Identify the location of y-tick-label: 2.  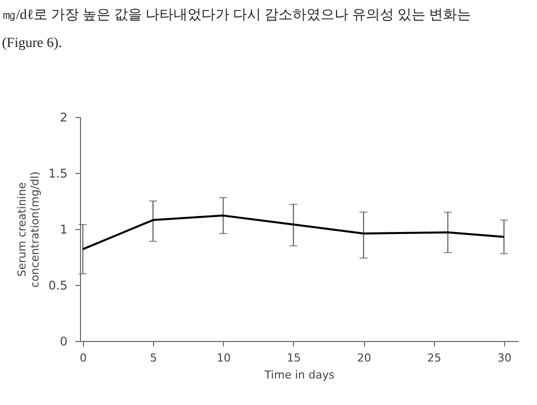
(64, 117).